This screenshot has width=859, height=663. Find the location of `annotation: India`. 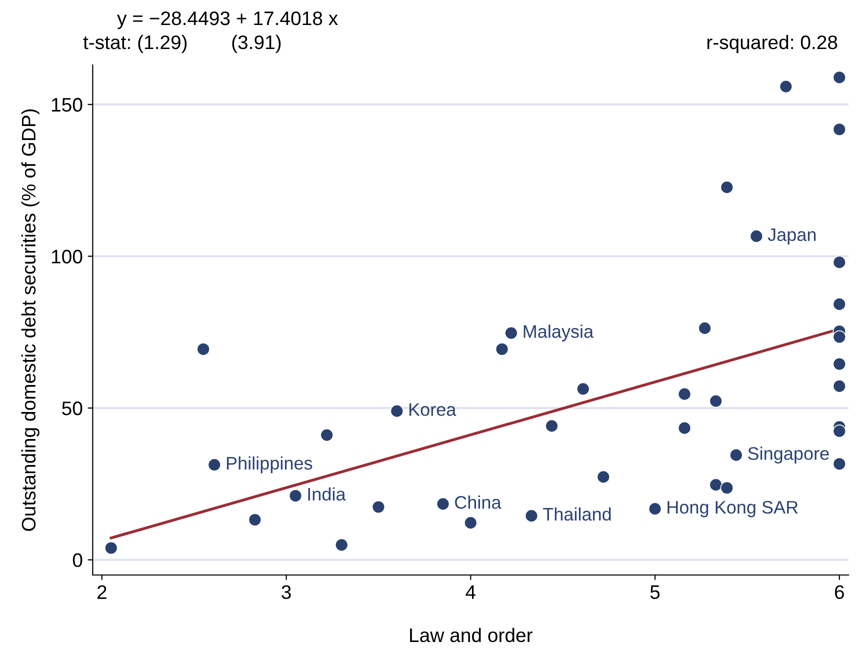

annotation: India is located at coordinates (327, 494).